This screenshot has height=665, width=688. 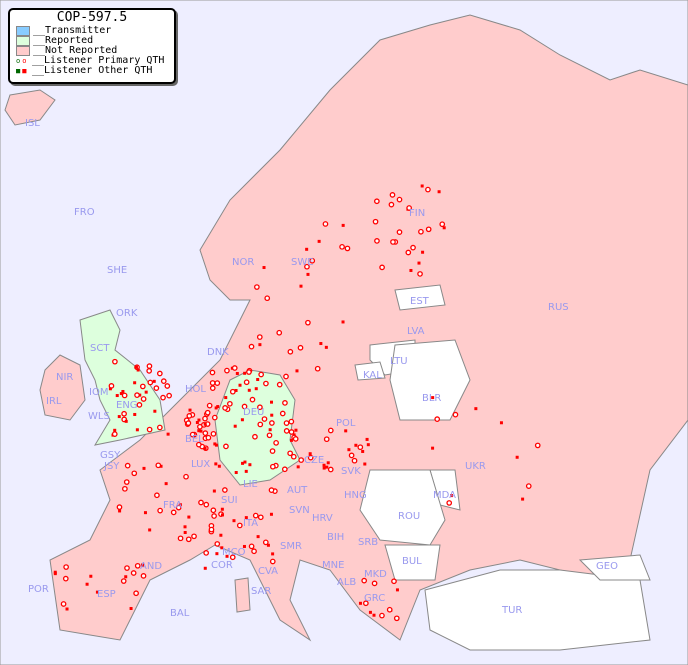 What do you see at coordinates (92, 41) in the screenshot?
I see `legend-reported: __Reported` at bounding box center [92, 41].